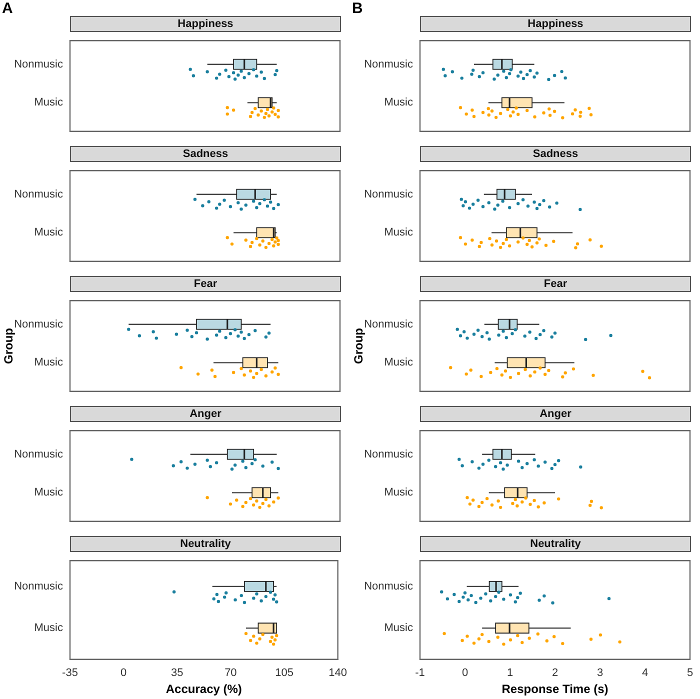  What do you see at coordinates (555, 673) in the screenshot?
I see `x-tick-label: 2` at bounding box center [555, 673].